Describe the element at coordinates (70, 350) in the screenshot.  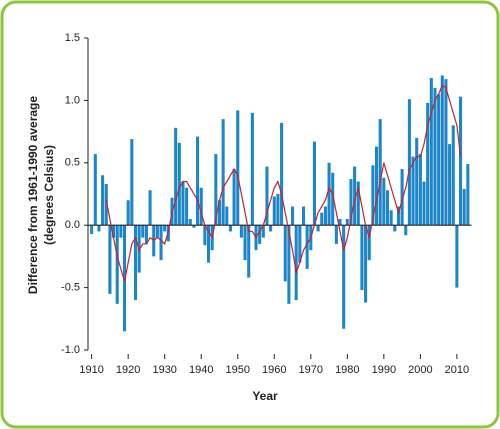
I see `y-tick-label: -1.0` at that location.